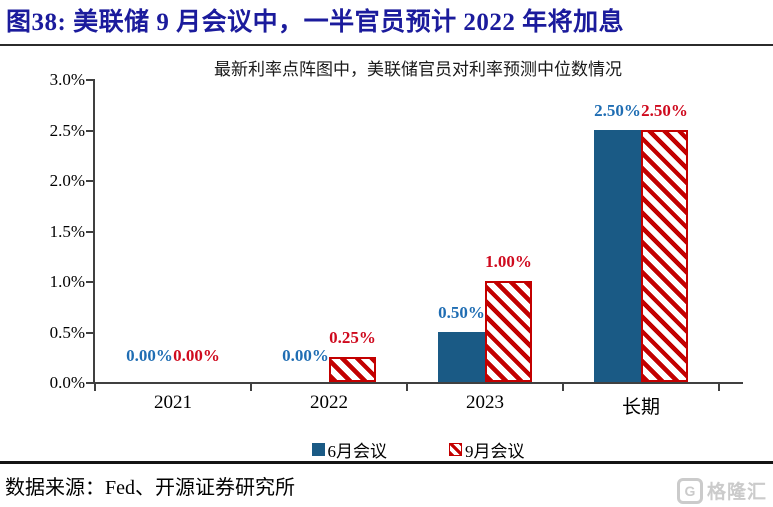  I want to click on y-axis-tick-label: 3.0%, so click(67, 79).